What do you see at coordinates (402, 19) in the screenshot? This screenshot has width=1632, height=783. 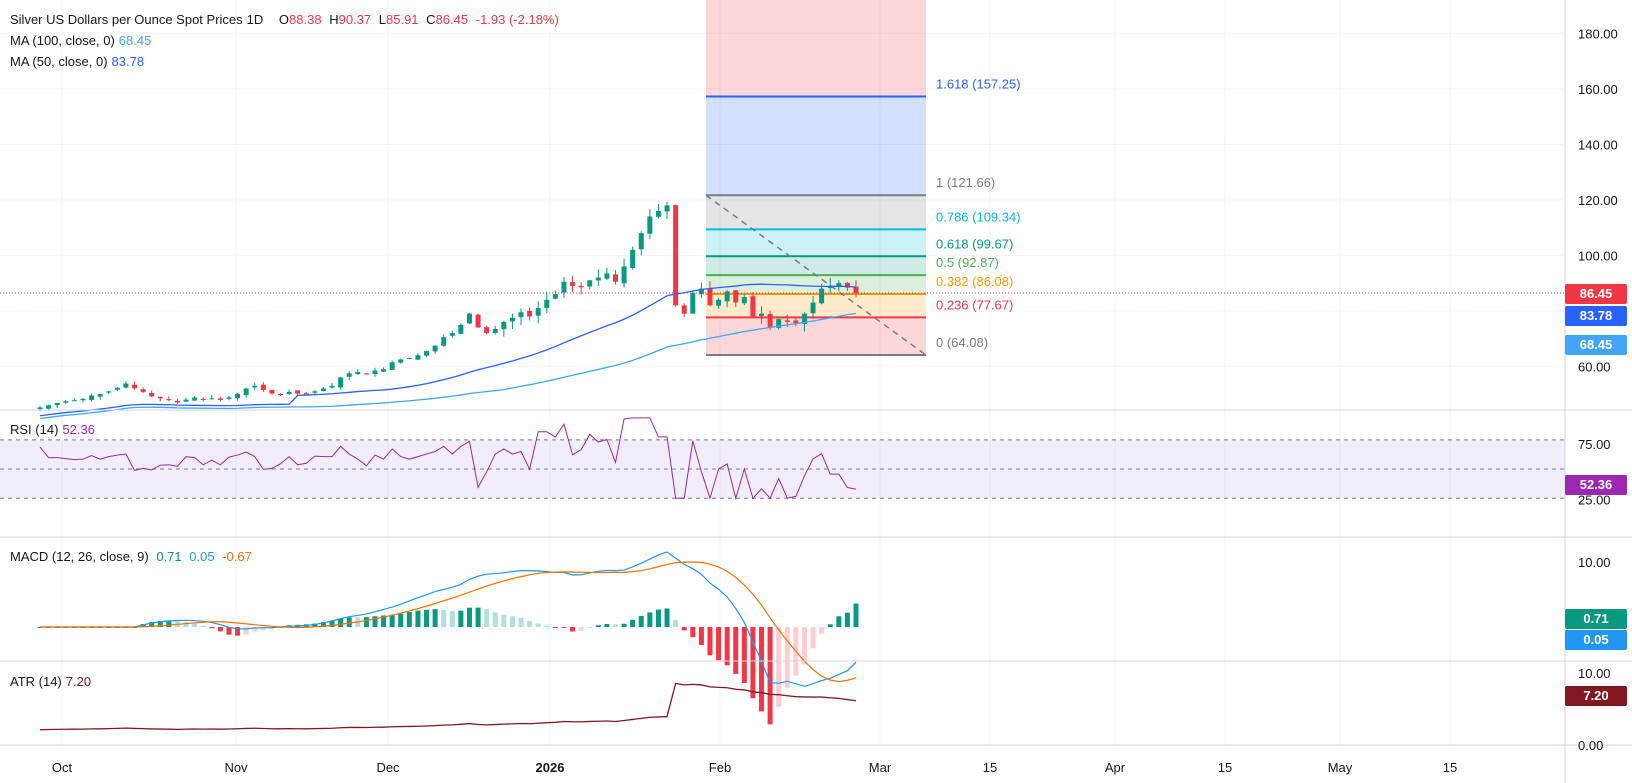 I see `low-value: 85.91` at bounding box center [402, 19].